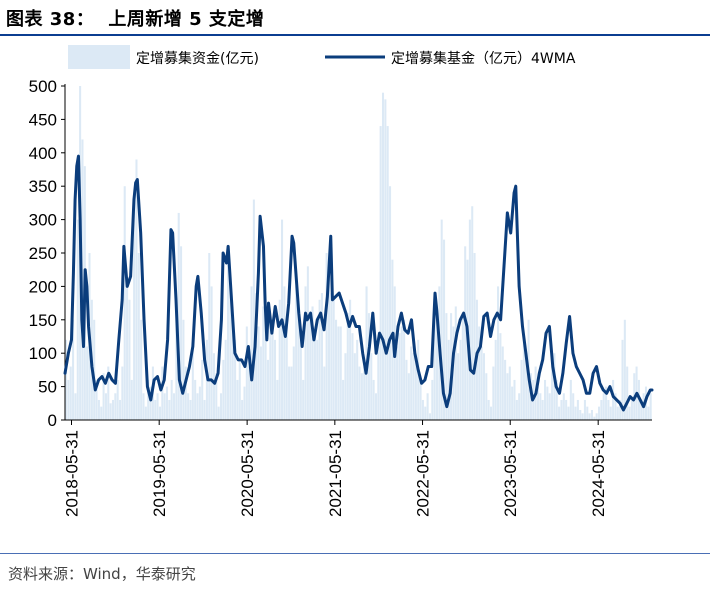 The width and height of the screenshot is (710, 590). I want to click on y-tick-label-1: 50, so click(47, 387).